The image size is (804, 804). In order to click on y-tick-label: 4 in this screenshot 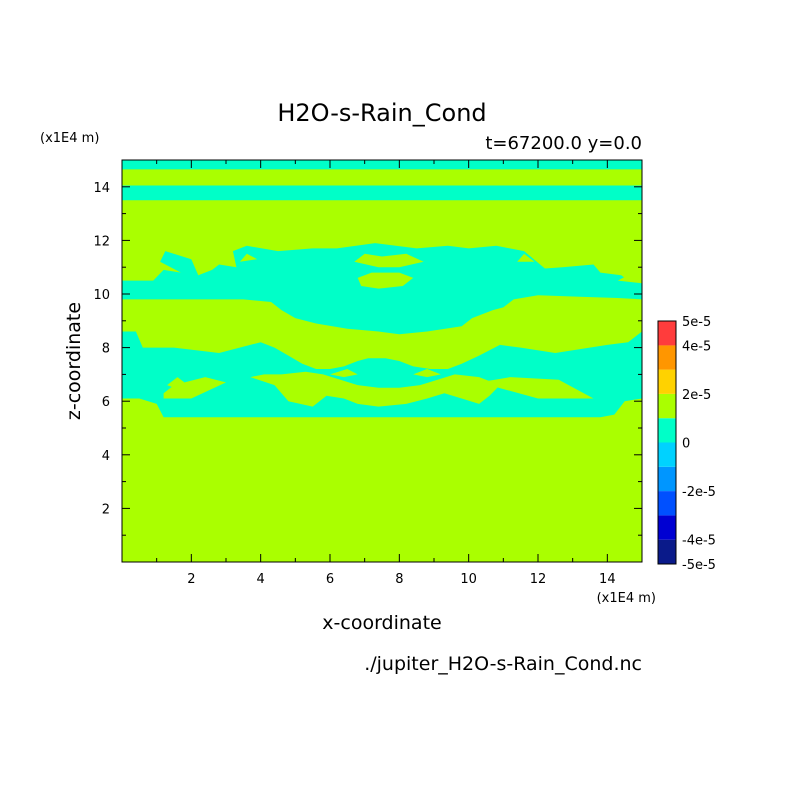, I will do `click(106, 456)`.